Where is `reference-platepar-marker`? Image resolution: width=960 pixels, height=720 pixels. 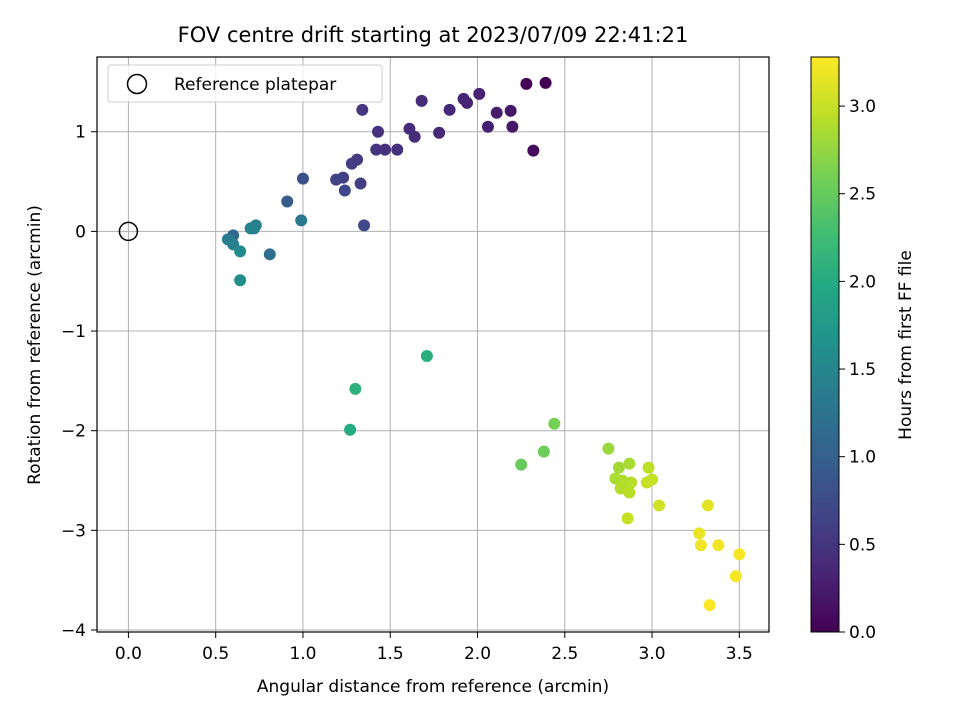
reference-platepar-marker is located at coordinates (128, 231).